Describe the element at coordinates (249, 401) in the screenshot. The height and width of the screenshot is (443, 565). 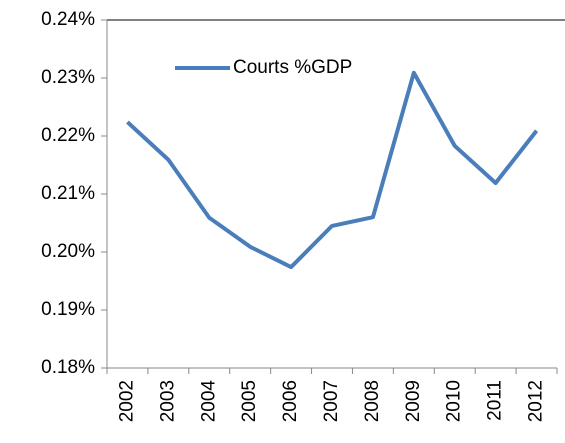
I see `x-tick-label: 2005` at that location.